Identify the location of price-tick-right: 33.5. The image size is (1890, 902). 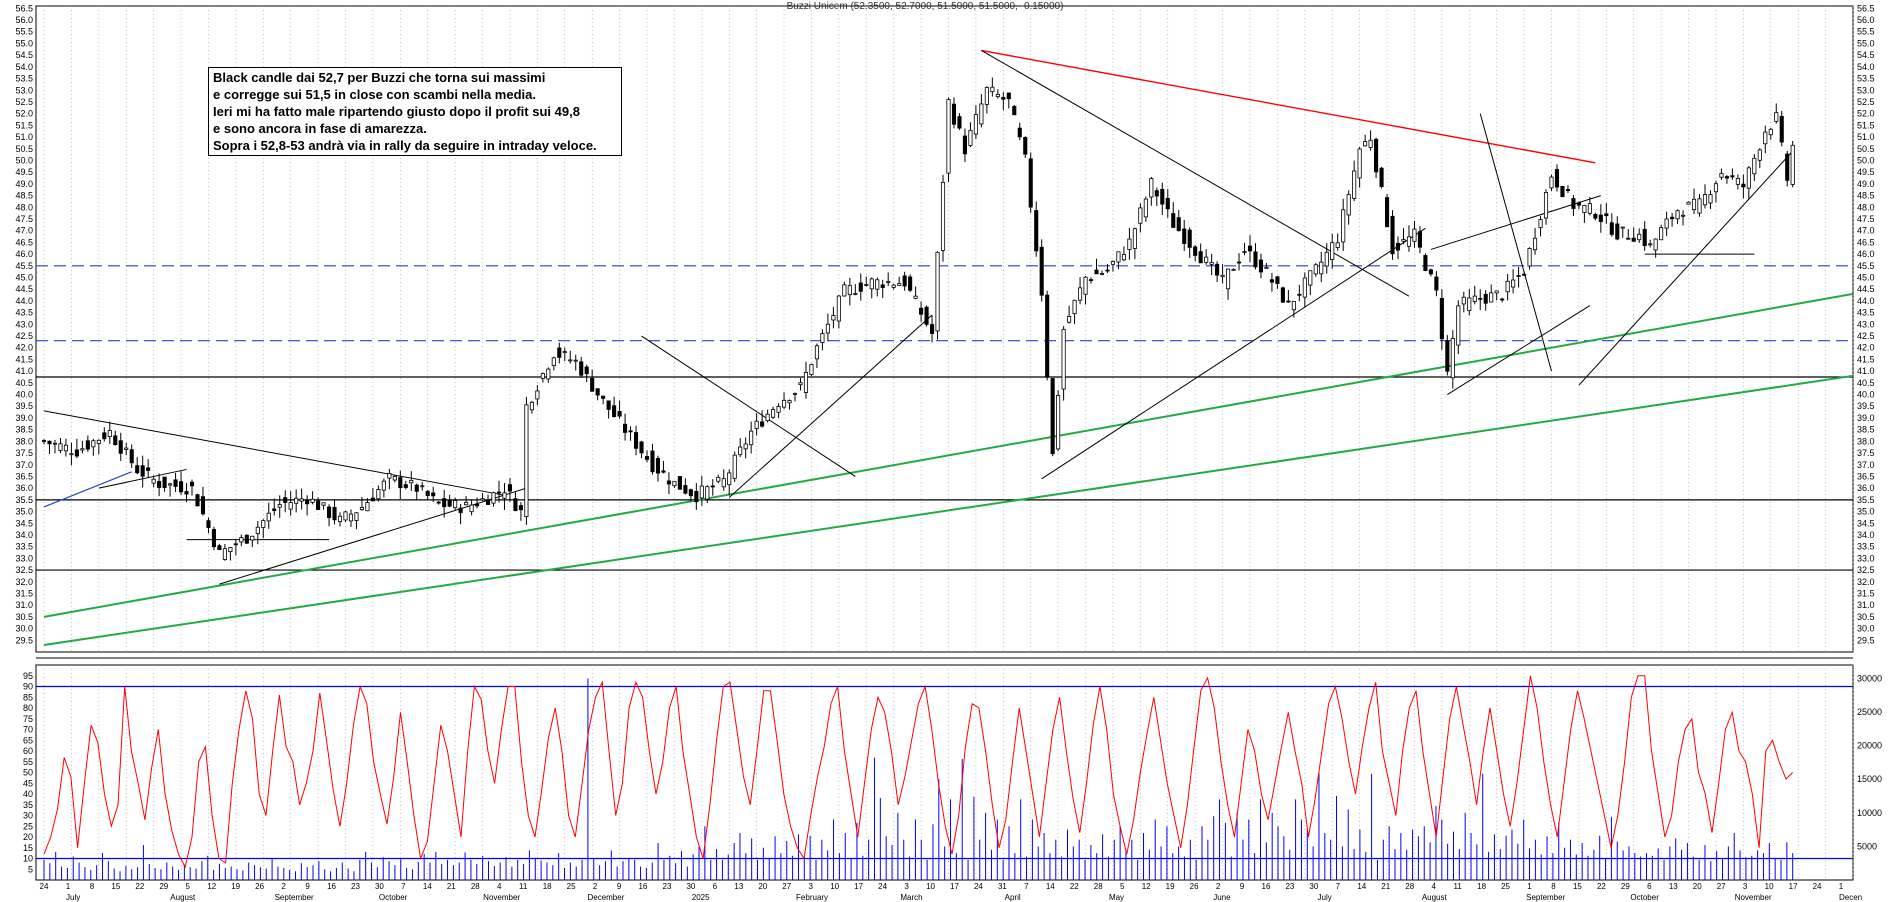
(1866, 547).